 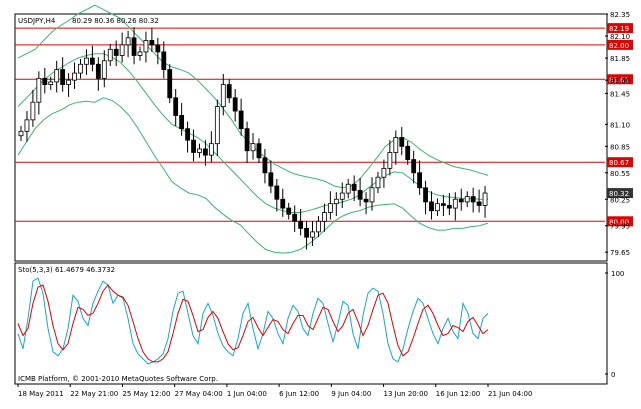 I want to click on level-label: 82.00, so click(x=619, y=46).